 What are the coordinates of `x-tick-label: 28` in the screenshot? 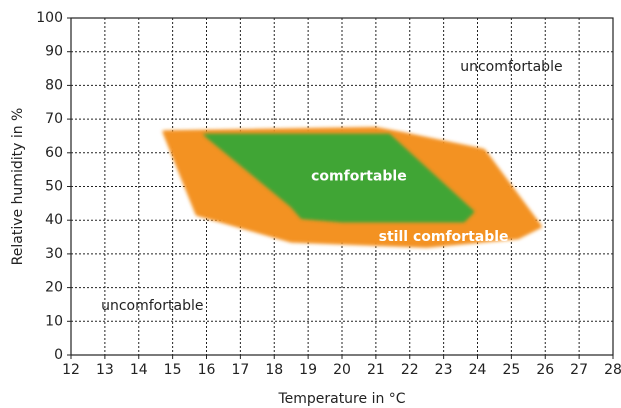 It's located at (612, 370).